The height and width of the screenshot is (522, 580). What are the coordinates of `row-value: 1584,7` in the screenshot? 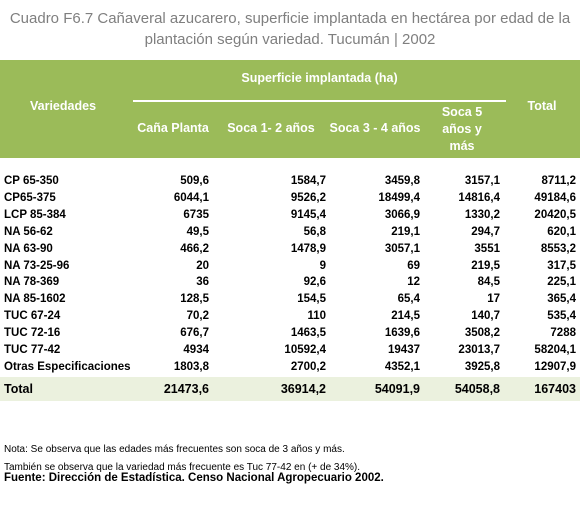 It's located at (308, 181).